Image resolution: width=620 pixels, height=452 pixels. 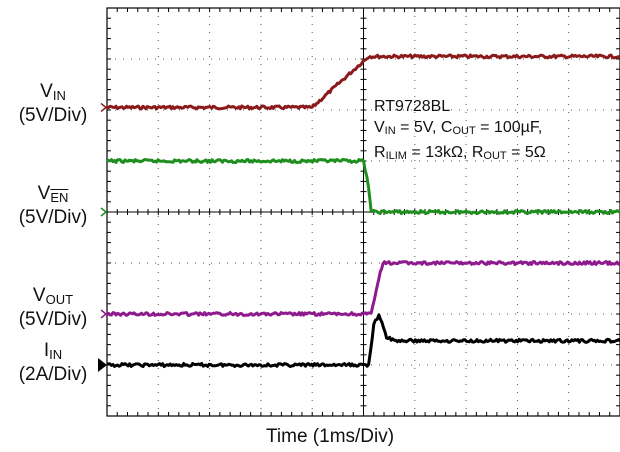 What do you see at coordinates (363, 288) in the screenshot?
I see `trace-v-out` at bounding box center [363, 288].